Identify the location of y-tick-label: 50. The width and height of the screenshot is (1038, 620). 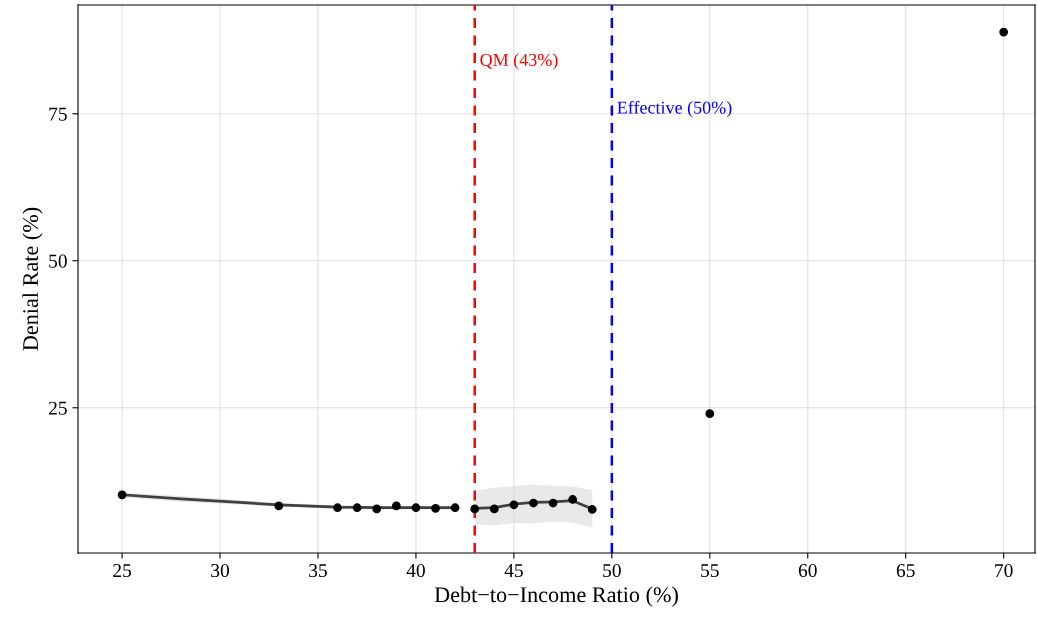
(58, 261).